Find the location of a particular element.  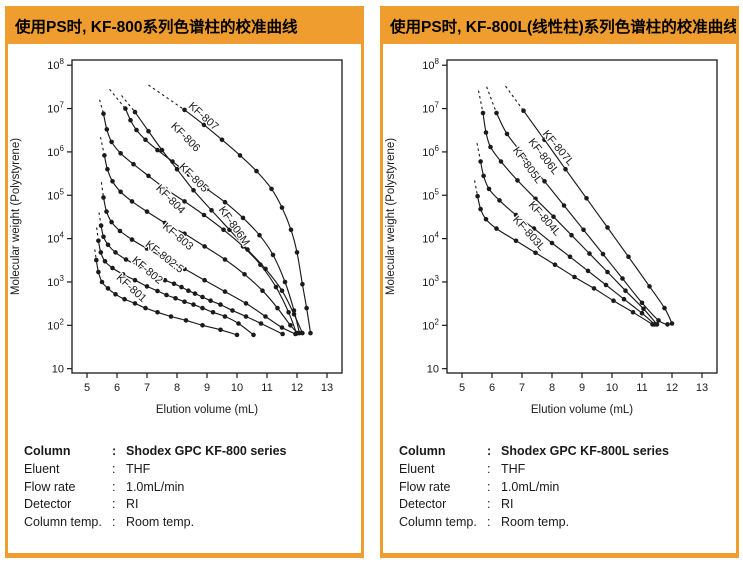

x-tick-label: 11 is located at coordinates (641, 388).